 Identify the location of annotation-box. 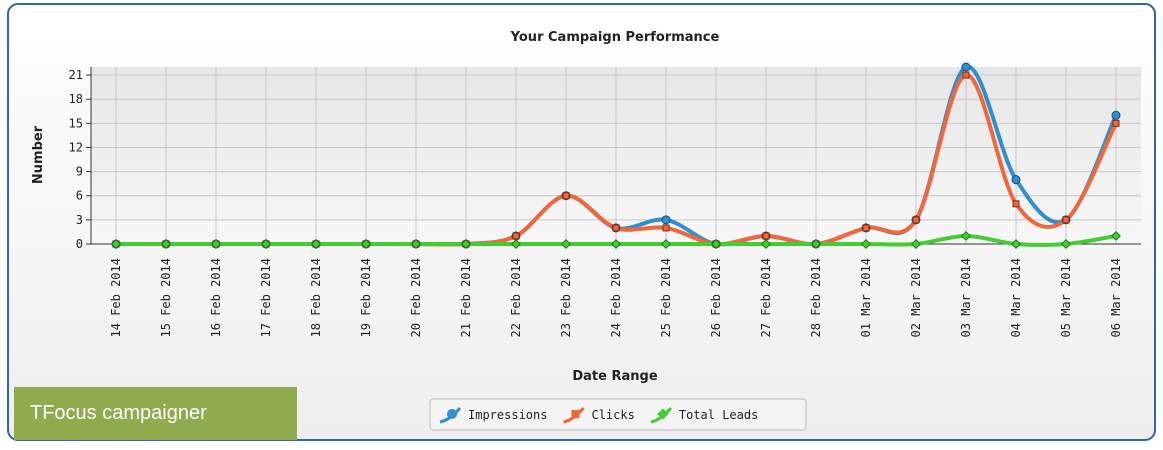
(155, 413).